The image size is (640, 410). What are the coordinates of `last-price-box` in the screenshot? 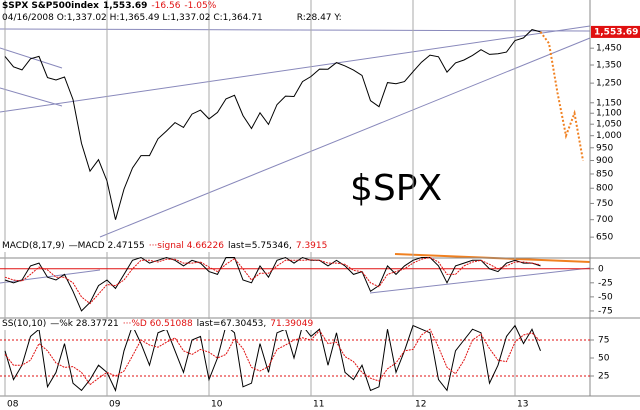 It's located at (615, 31).